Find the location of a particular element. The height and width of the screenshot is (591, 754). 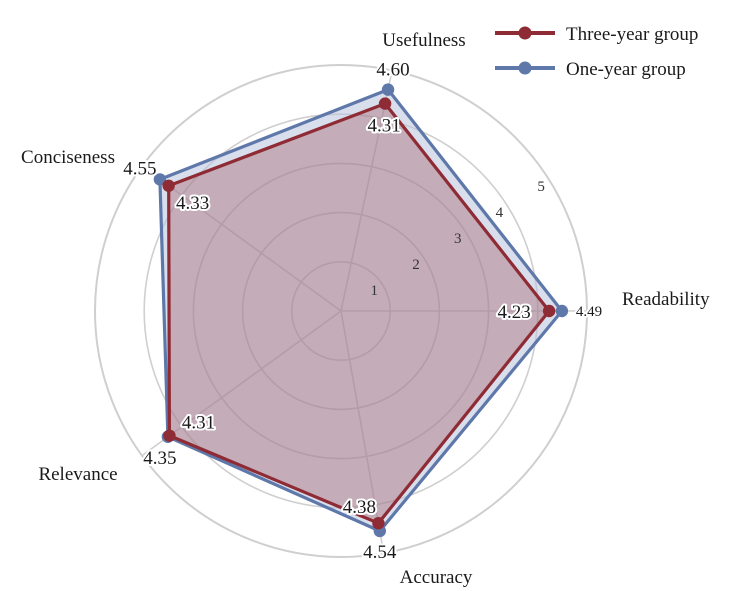

value-label-three-year-accuracy: 4.38 is located at coordinates (359, 507).